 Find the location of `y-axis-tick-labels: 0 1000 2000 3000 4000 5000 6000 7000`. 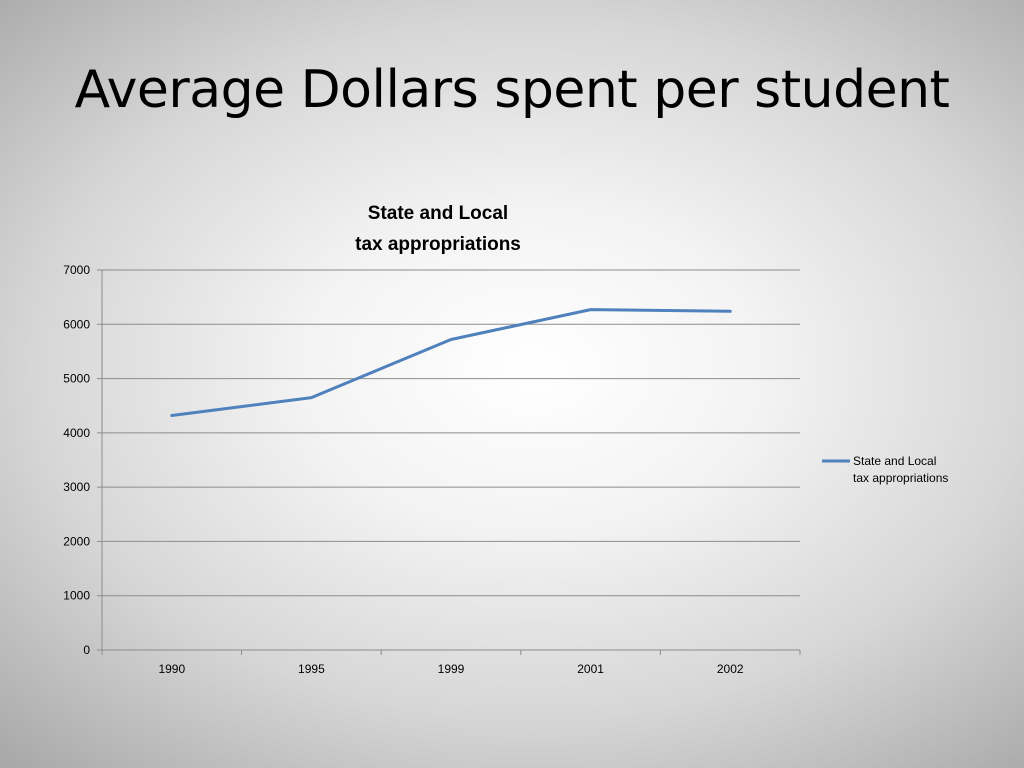

y-axis-tick-labels: 0 1000 2000 3000 4000 5000 6000 7000 is located at coordinates (76, 460).